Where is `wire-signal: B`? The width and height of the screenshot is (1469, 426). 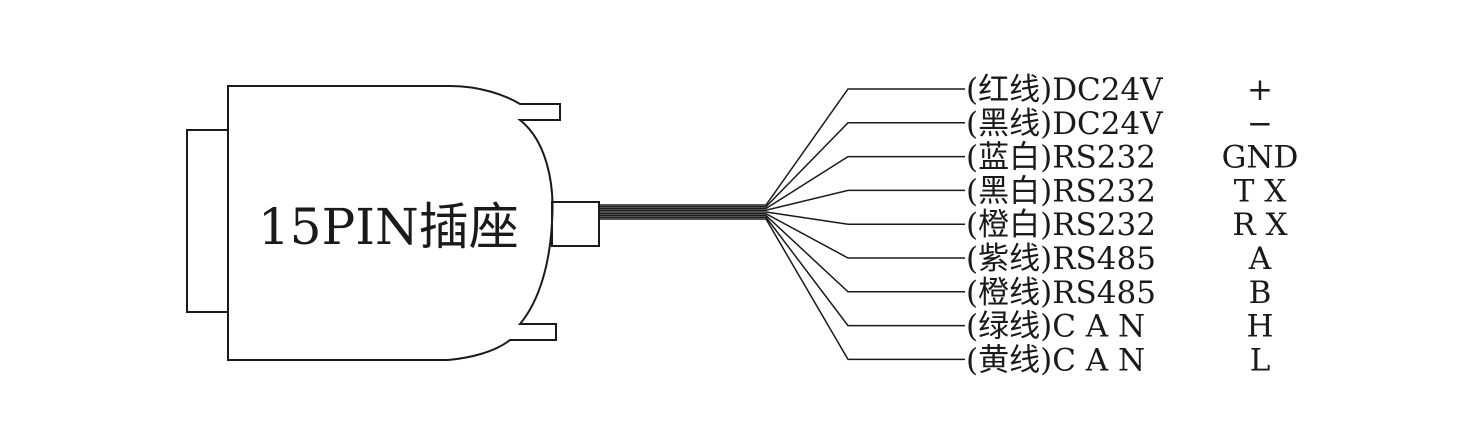
wire-signal: B is located at coordinates (1260, 293).